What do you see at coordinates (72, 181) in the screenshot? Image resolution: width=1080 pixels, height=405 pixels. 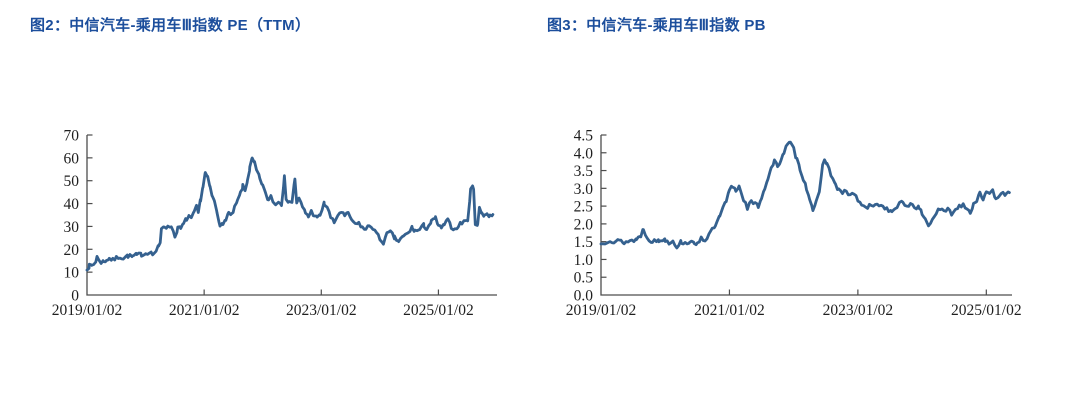 I see `y-axis-tick-label: 50` at bounding box center [72, 181].